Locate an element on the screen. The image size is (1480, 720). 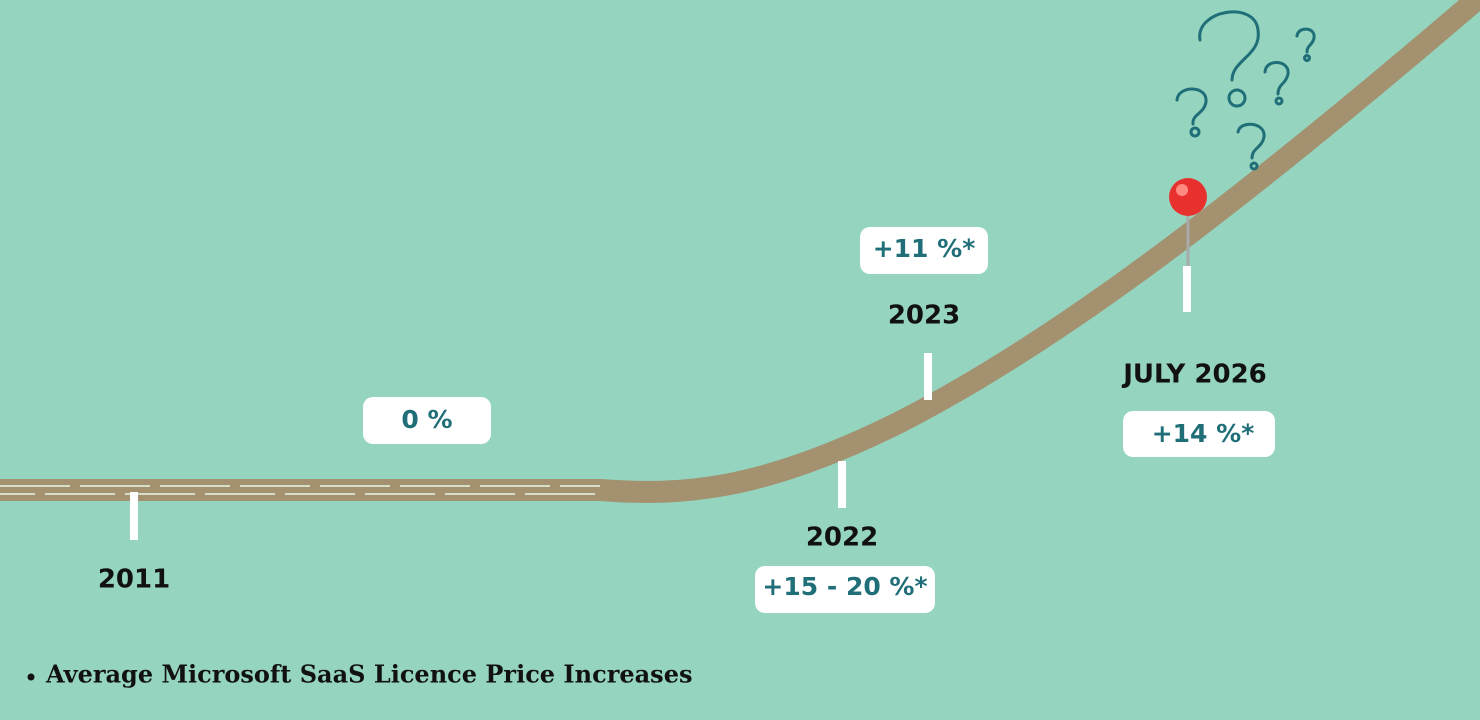
change-label: +11 %* is located at coordinates (924, 248).